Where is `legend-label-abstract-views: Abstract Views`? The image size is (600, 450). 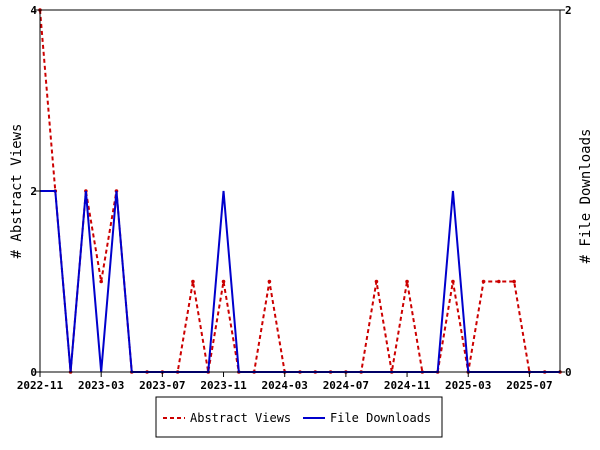 legend-label-abstract-views: Abstract Views is located at coordinates (240, 418).